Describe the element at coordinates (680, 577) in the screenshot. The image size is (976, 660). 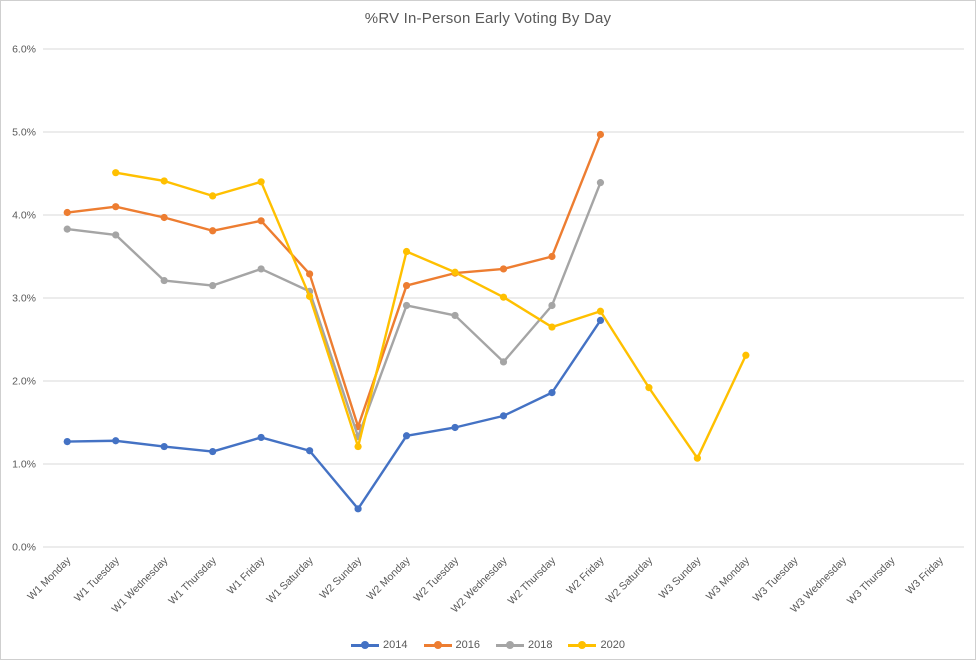
I see `x-axis-tick-label: W3 Sunday` at that location.